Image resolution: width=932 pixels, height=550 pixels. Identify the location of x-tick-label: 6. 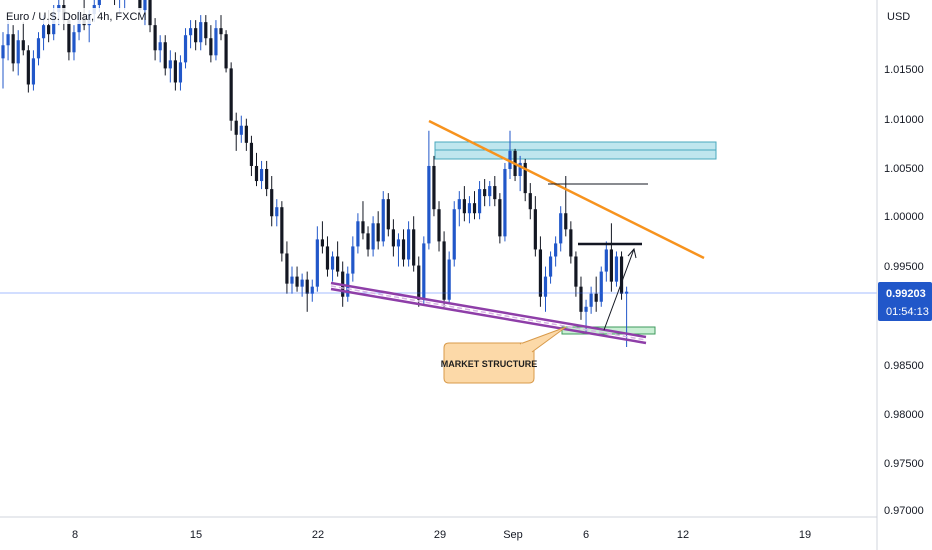
(586, 535).